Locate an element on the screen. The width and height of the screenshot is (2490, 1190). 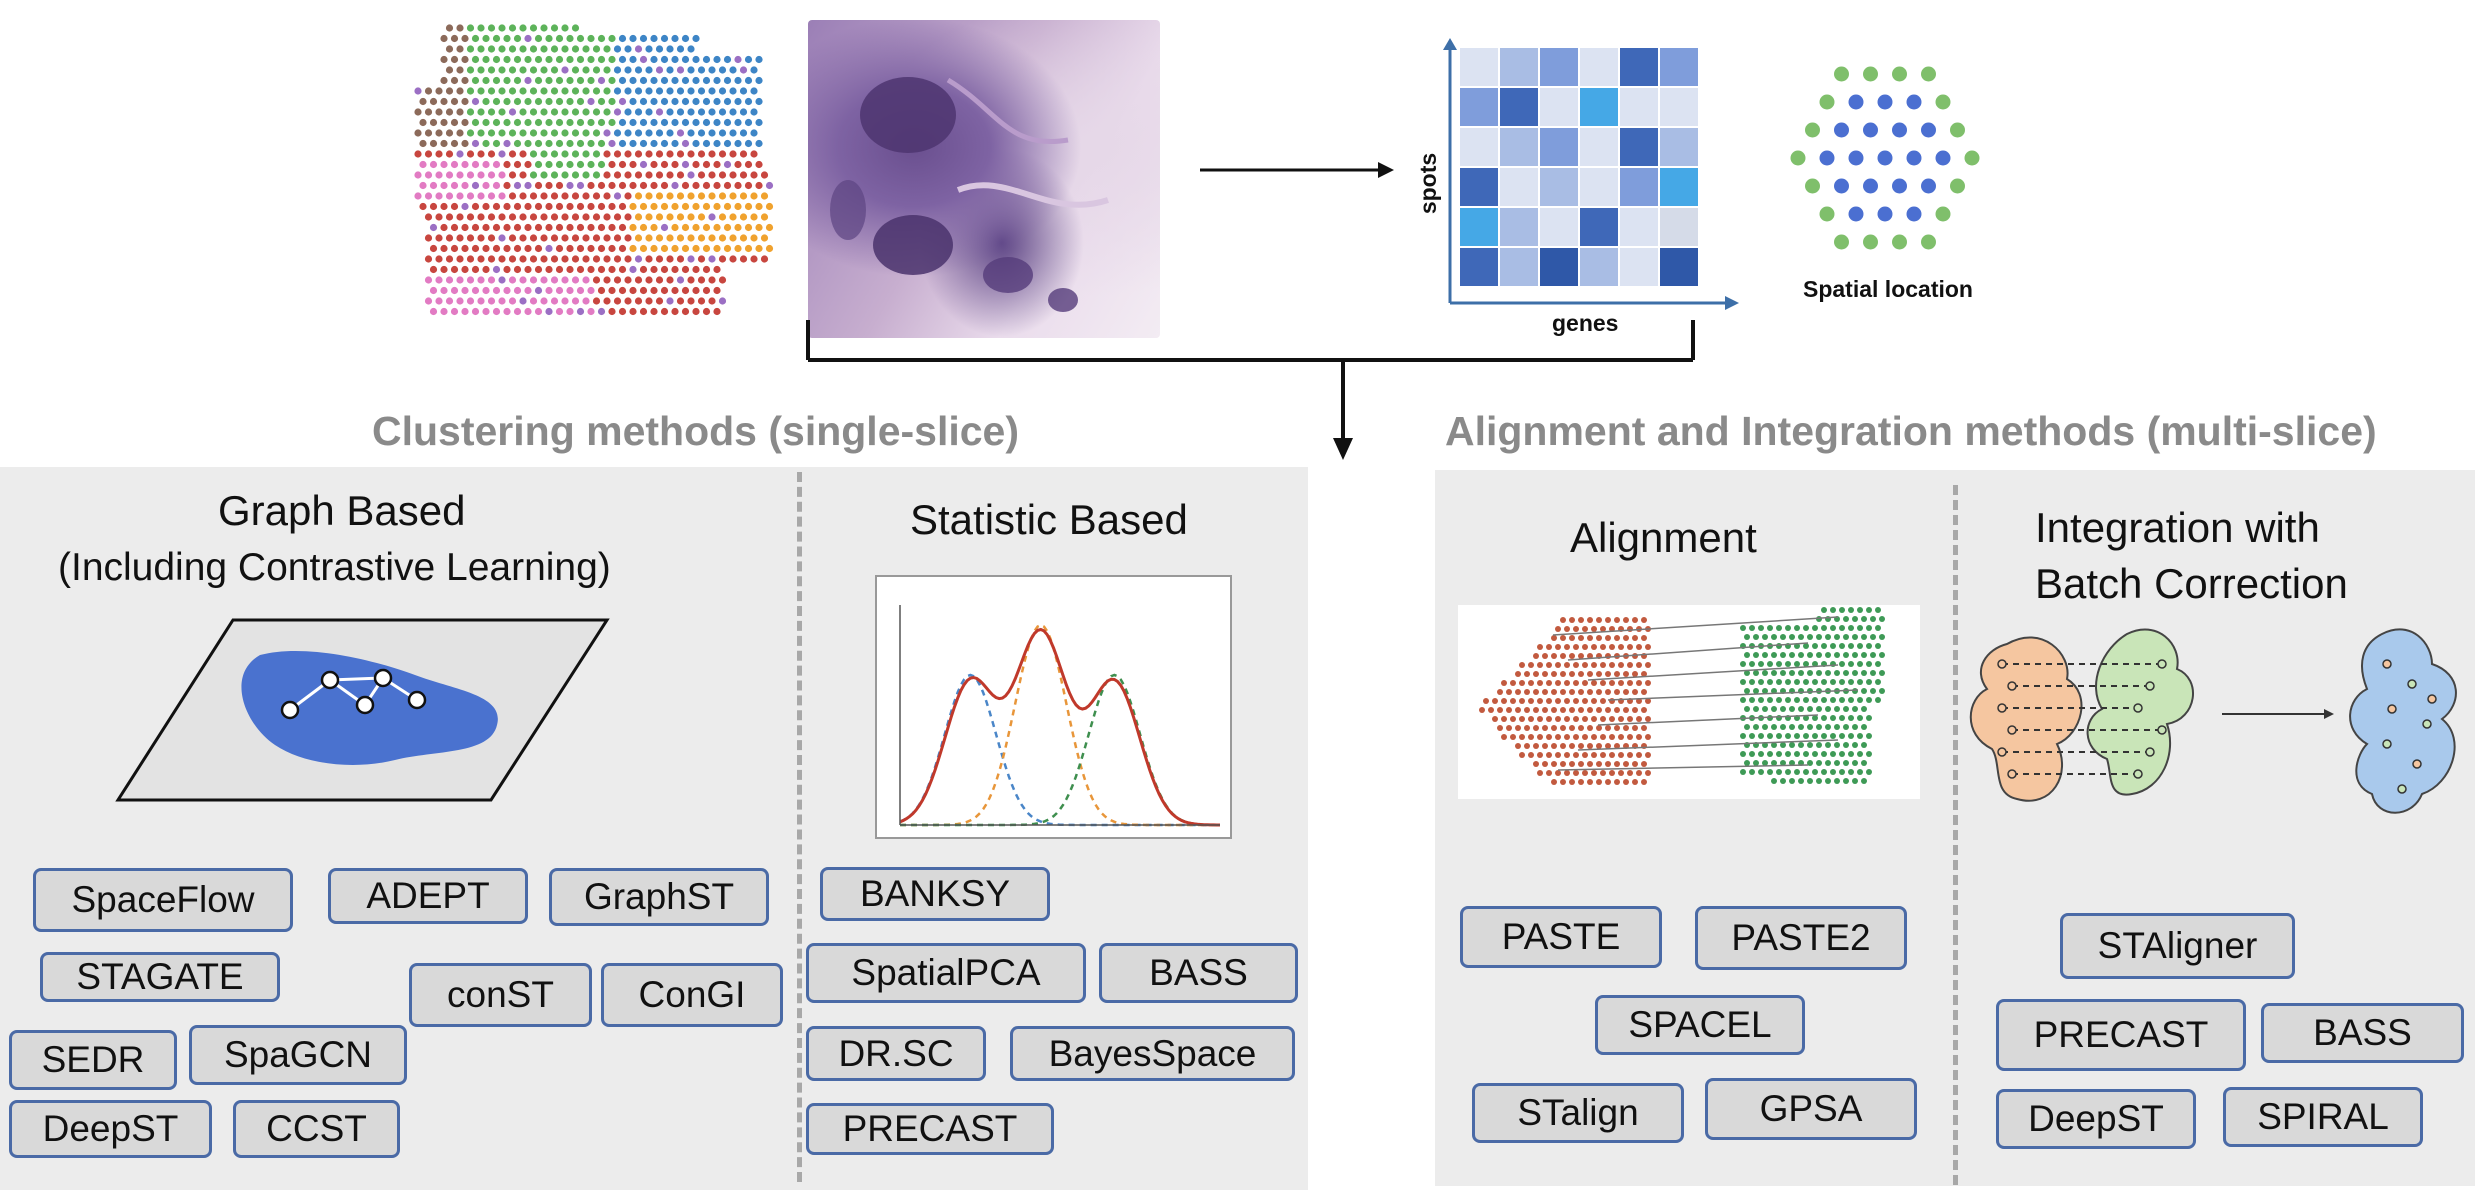
spatial-location-hexagon is located at coordinates (1885, 158).